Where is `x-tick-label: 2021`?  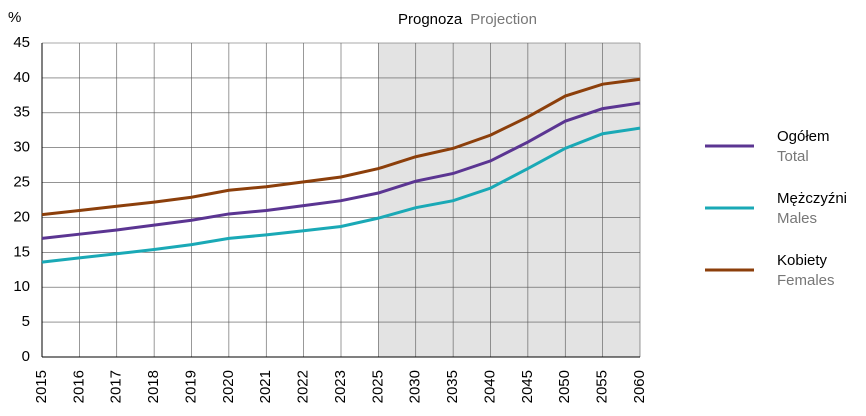
x-tick-label: 2021 is located at coordinates (265, 386).